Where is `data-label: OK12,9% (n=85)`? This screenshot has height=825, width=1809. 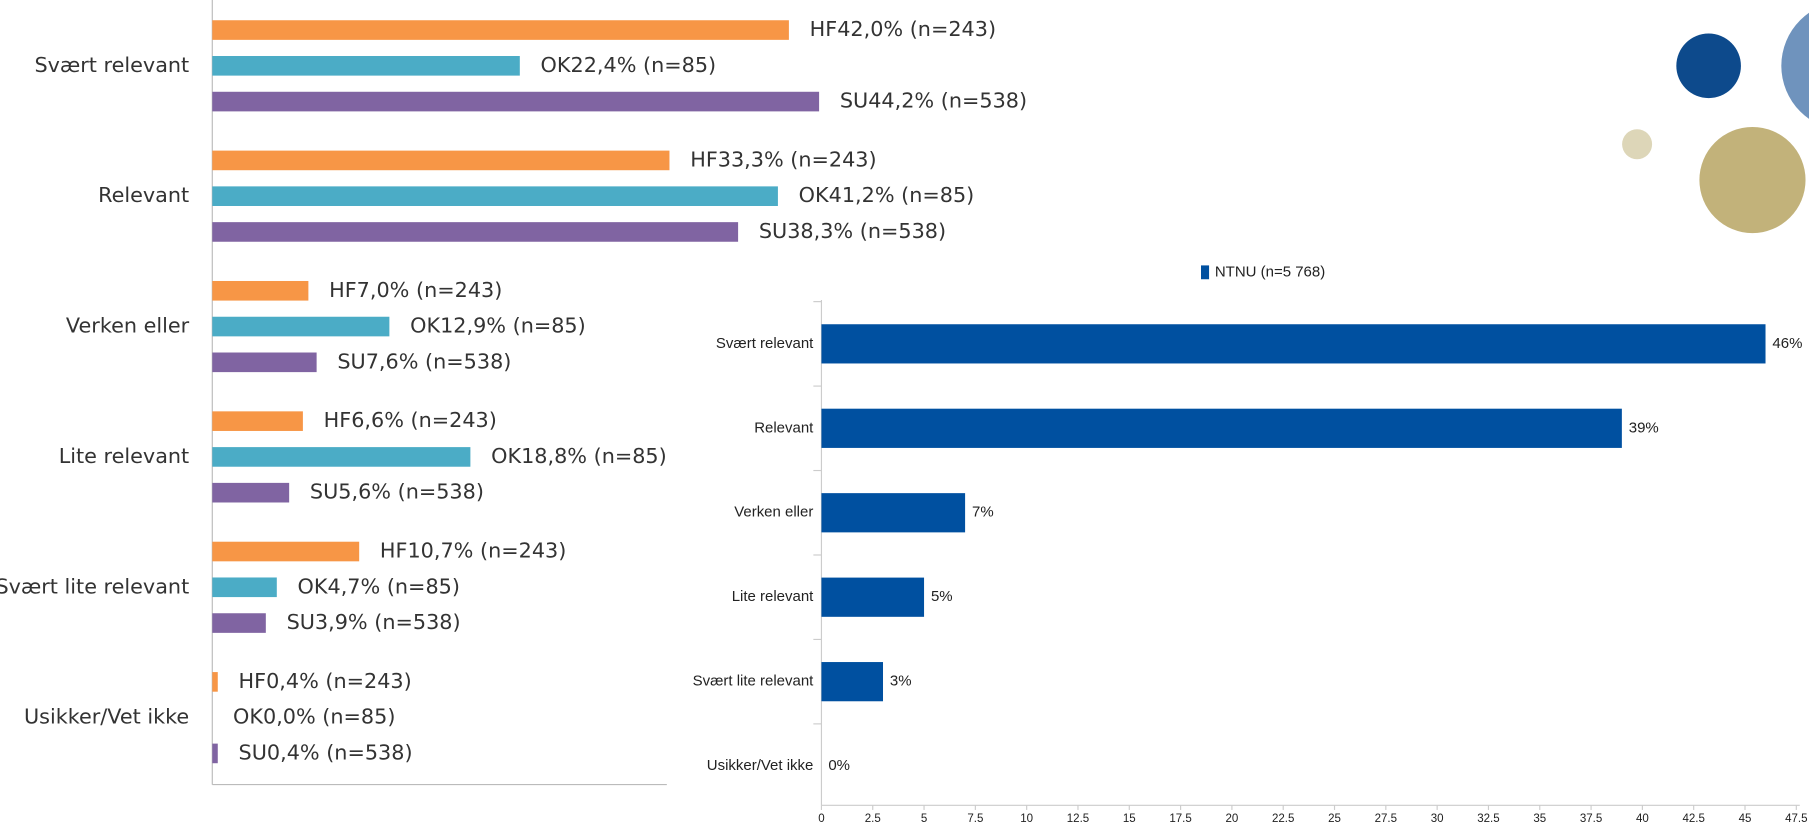 data-label: OK12,9% (n=85) is located at coordinates (498, 326).